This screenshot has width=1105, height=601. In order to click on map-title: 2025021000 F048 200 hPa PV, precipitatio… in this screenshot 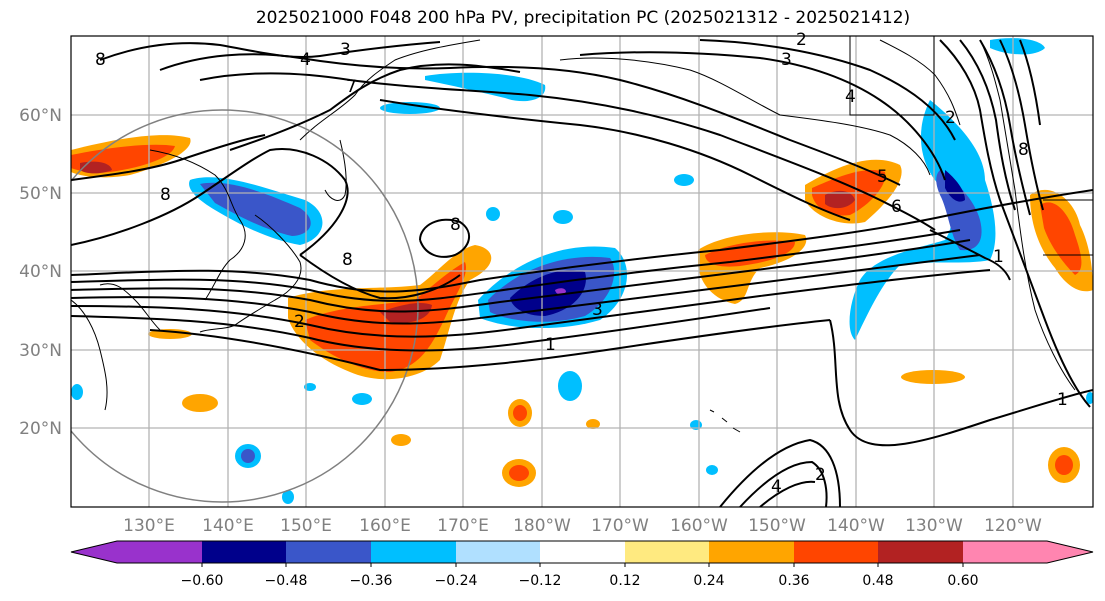, I will do `click(583, 18)`.